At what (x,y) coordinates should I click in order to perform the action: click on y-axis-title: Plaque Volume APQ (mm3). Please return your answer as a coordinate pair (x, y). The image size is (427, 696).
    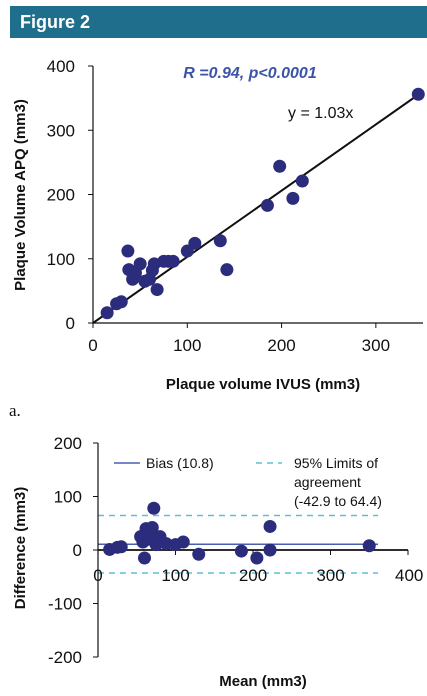
    Looking at the image, I should click on (20, 195).